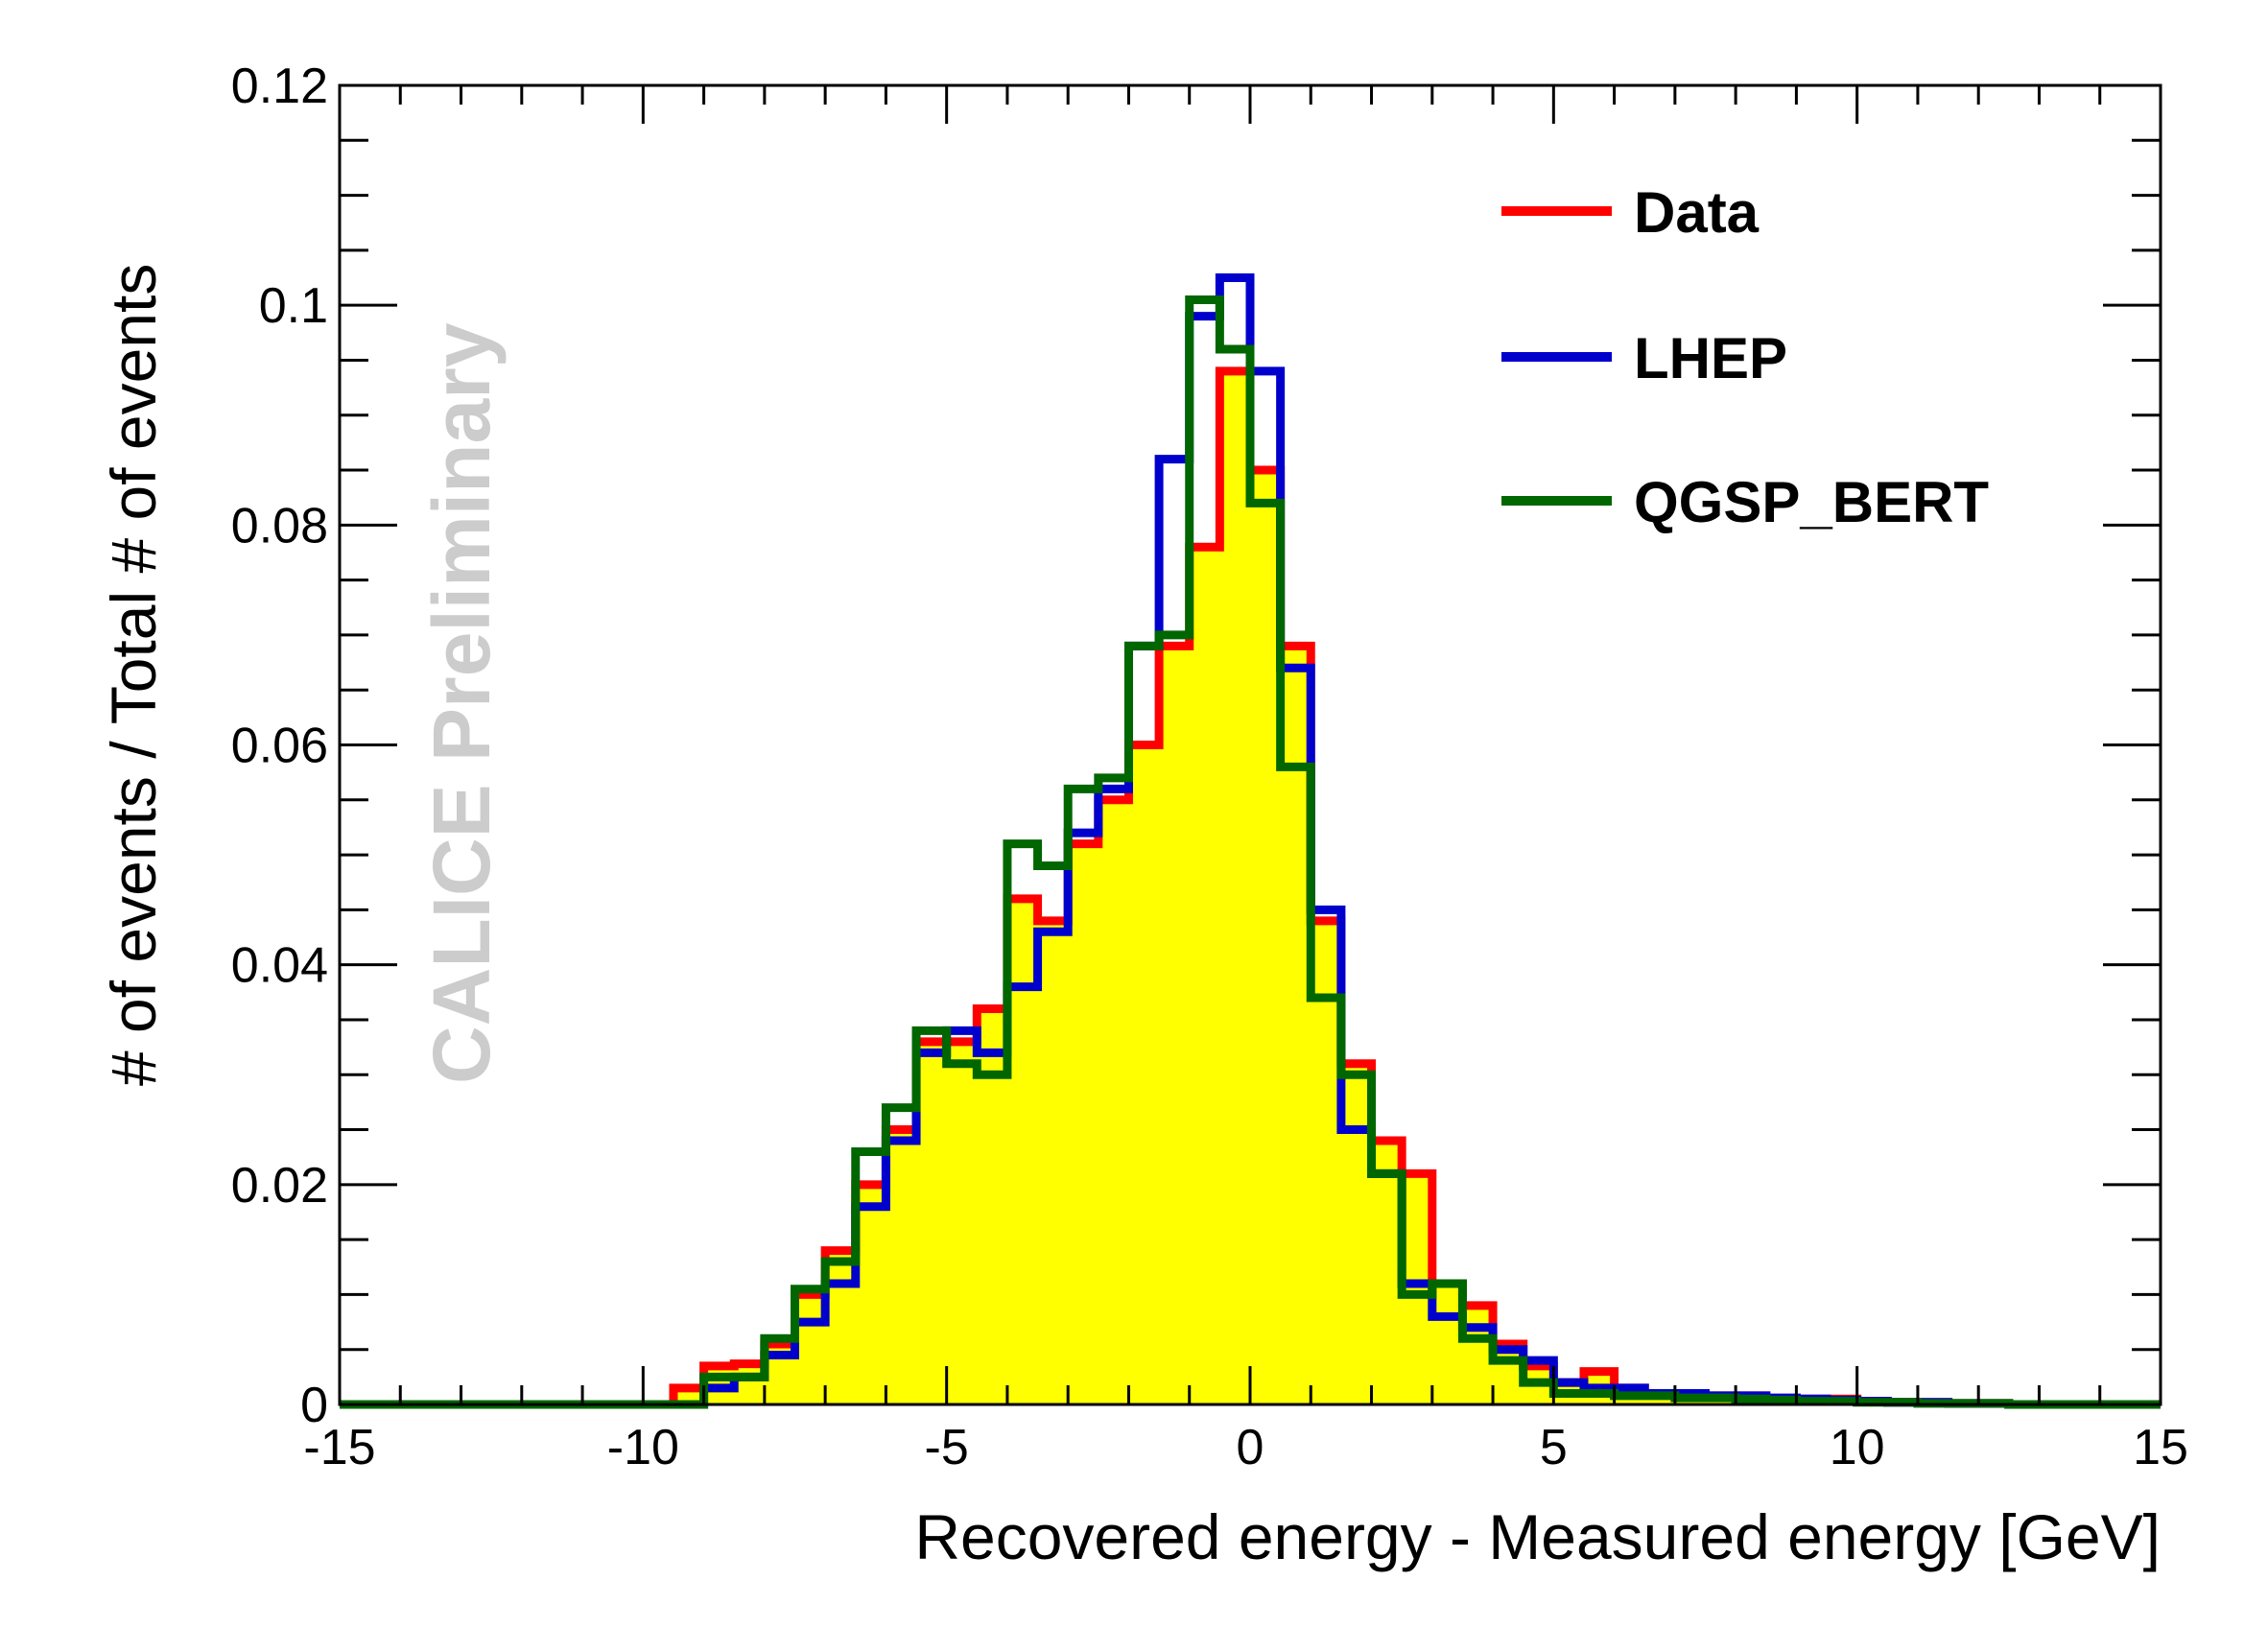  I want to click on y-tick-label: 0.06, so click(279, 746).